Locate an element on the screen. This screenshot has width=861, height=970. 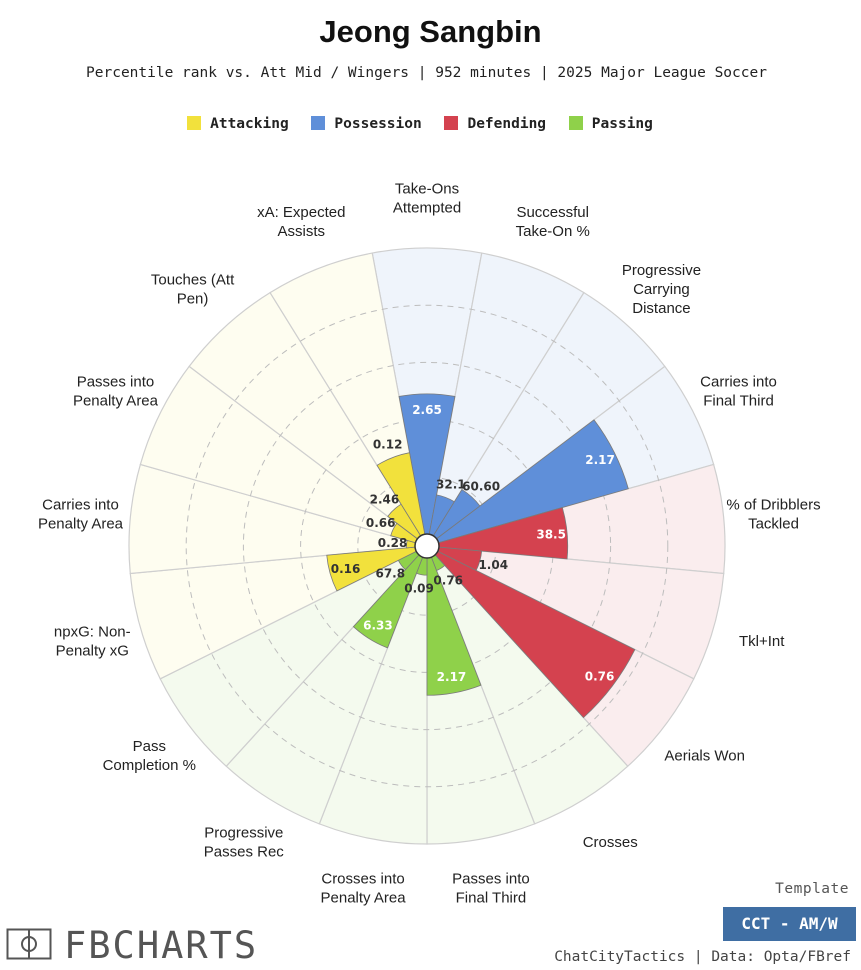
category-label: npxG: Non- Penalty xG is located at coordinates (92, 642).